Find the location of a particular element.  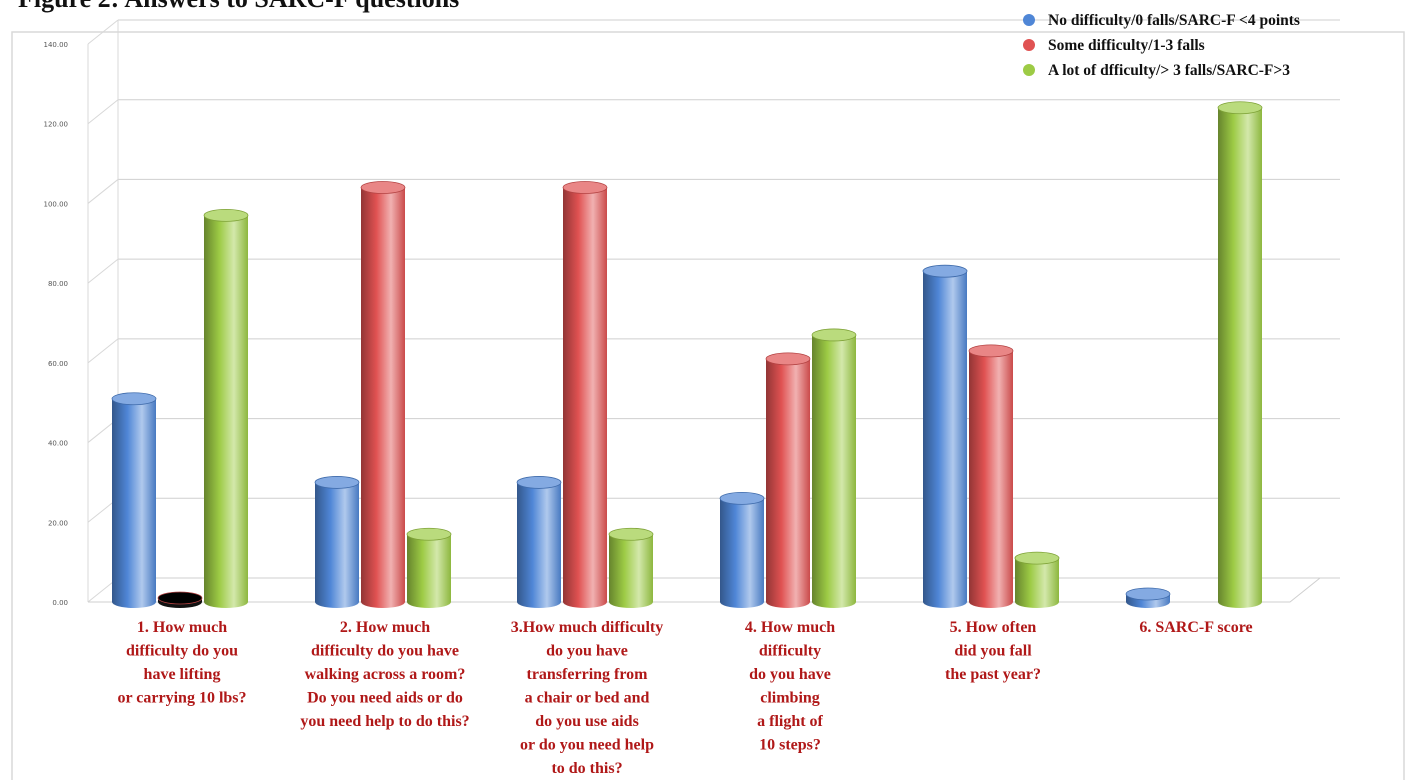

legend-label: A lot of dfficulty/> 3 falls/SARC-F>3 is located at coordinates (1169, 70).